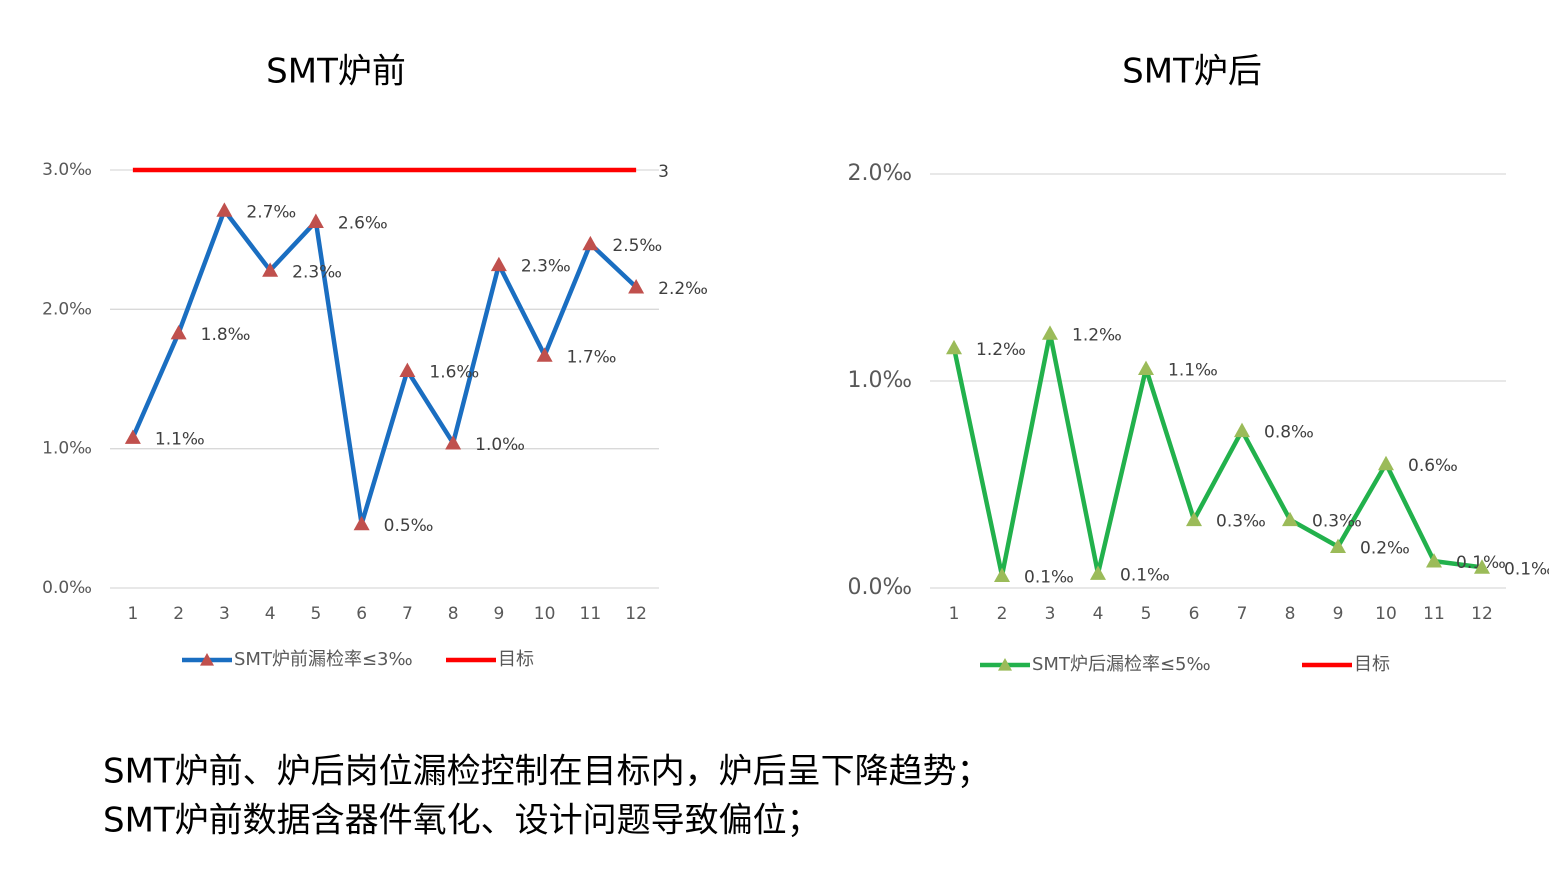 This screenshot has height=886, width=1549. What do you see at coordinates (363, 224) in the screenshot?
I see `data-label: 2.6‰` at bounding box center [363, 224].